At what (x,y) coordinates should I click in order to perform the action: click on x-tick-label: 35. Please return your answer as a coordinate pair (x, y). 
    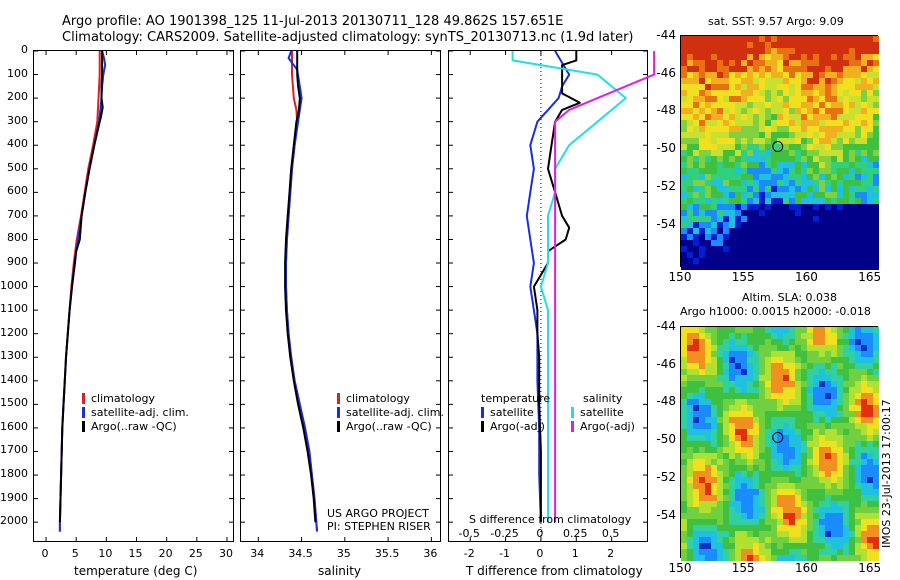
    Looking at the image, I should click on (343, 553).